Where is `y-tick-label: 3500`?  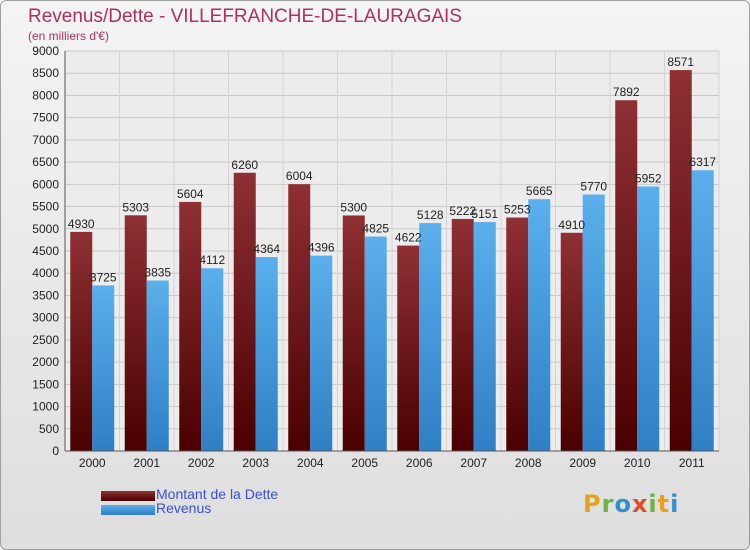
y-tick-label: 3500 is located at coordinates (45, 295).